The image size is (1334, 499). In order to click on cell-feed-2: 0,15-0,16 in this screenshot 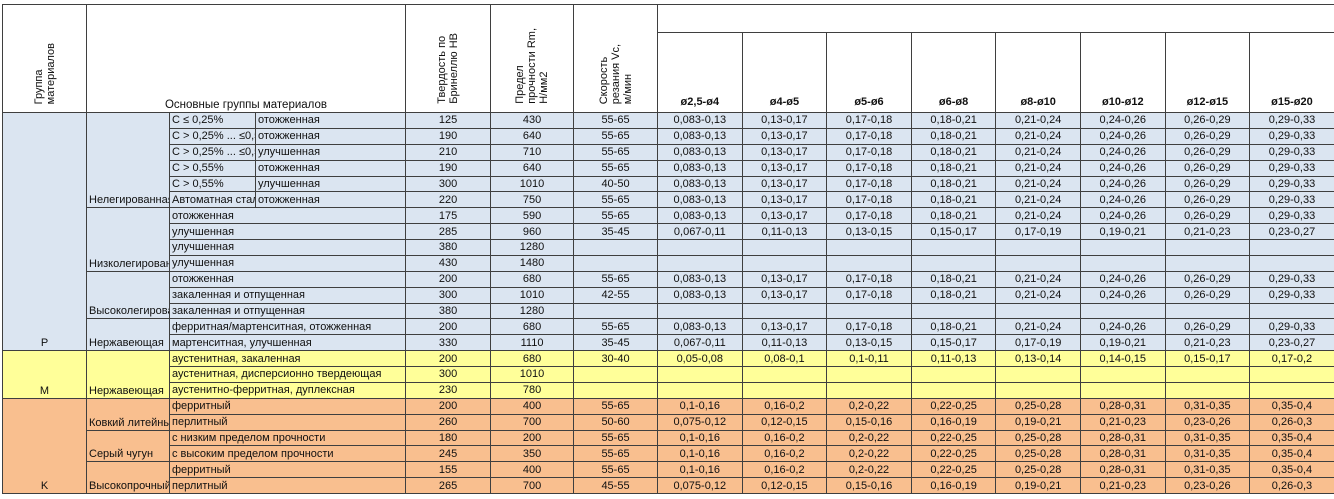, I will do `click(869, 422)`.